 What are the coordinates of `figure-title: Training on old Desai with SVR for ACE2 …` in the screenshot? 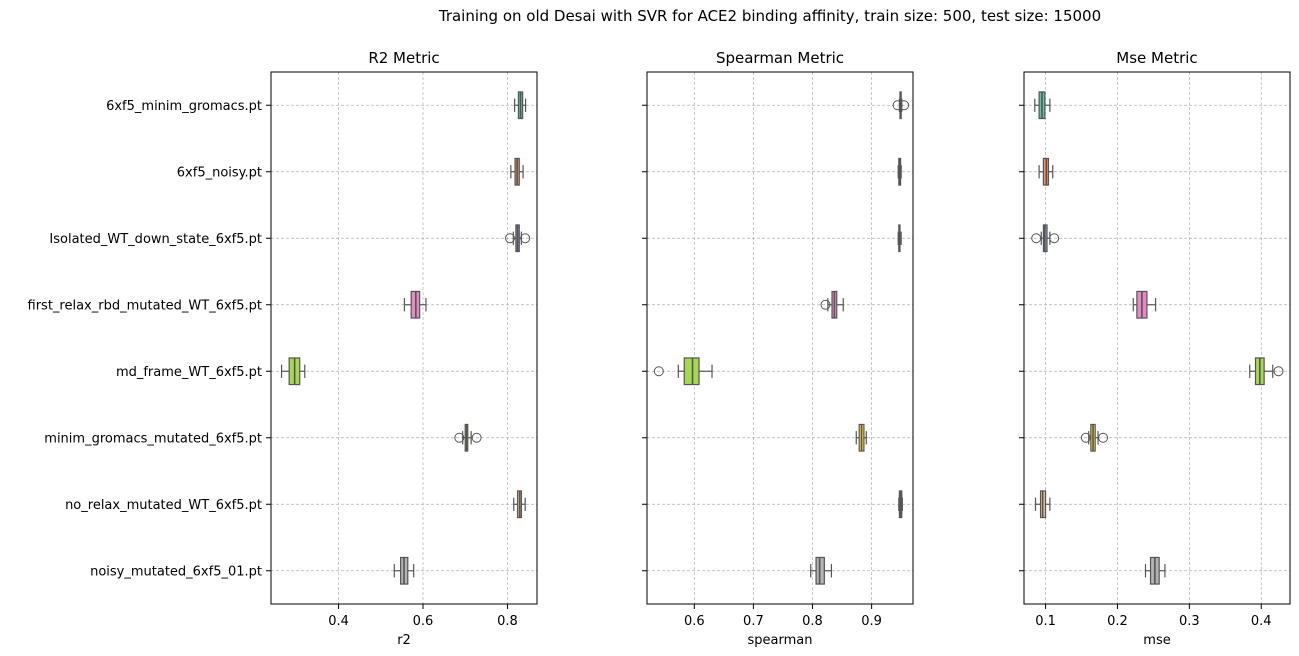 It's located at (769, 16).